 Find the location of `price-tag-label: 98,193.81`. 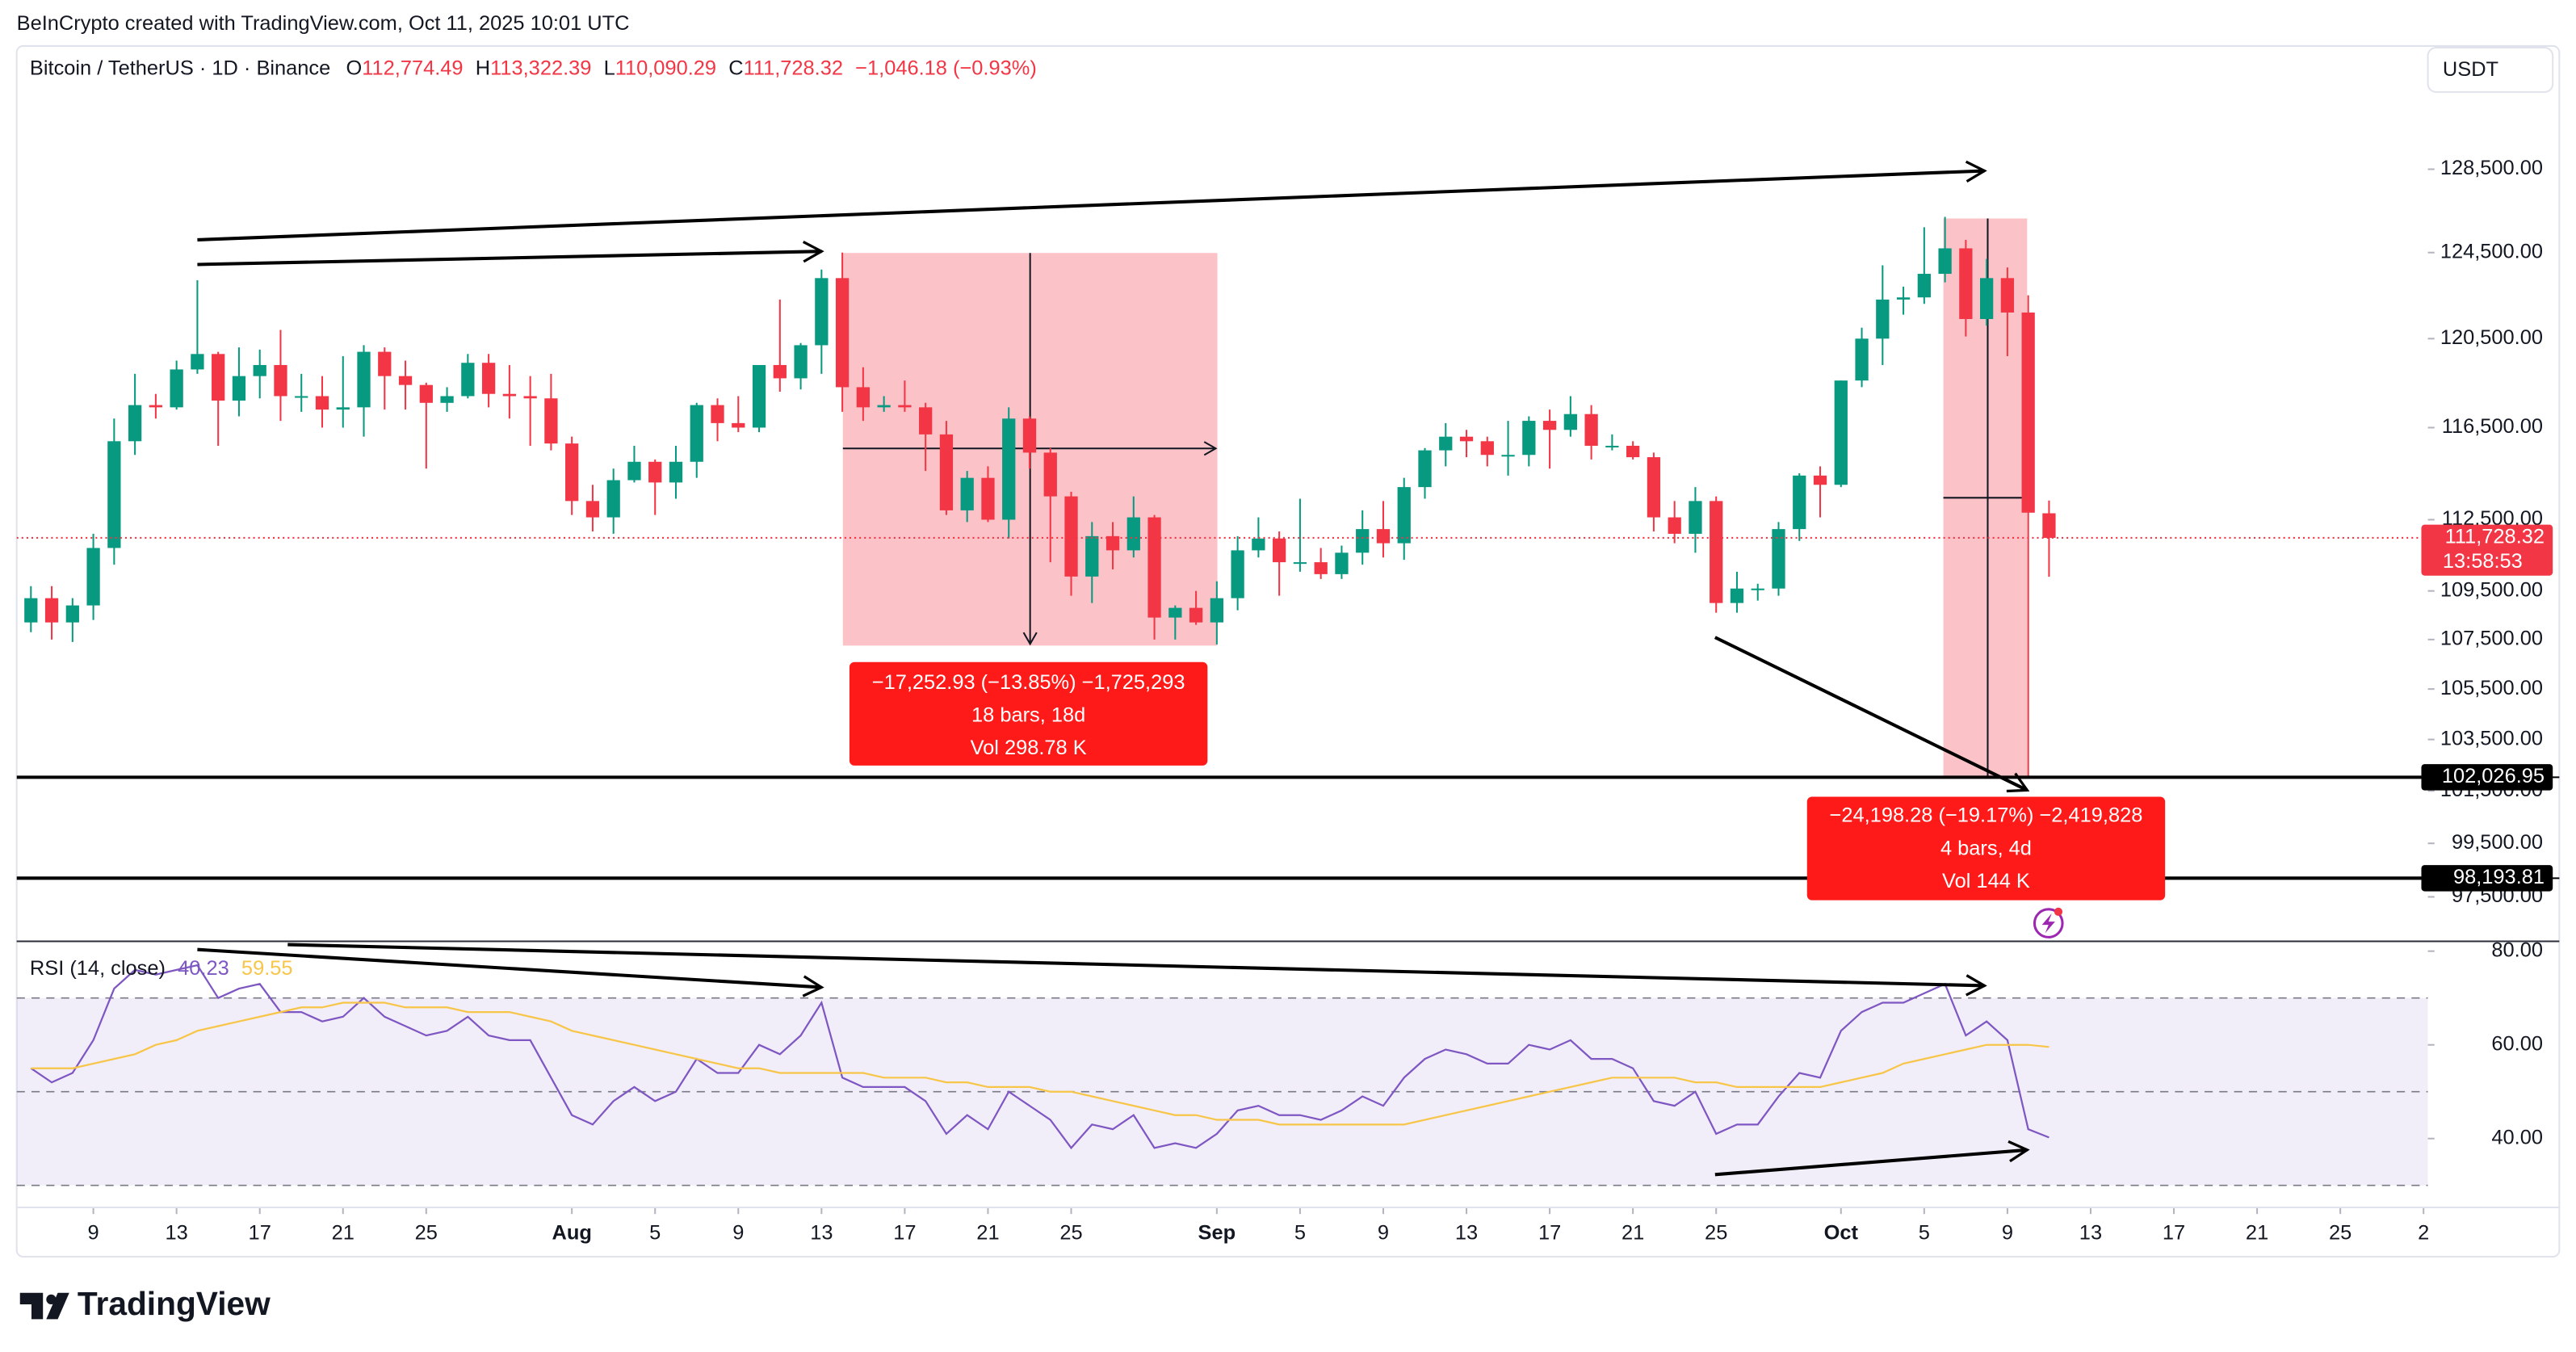

price-tag-label: 98,193.81 is located at coordinates (2499, 877).